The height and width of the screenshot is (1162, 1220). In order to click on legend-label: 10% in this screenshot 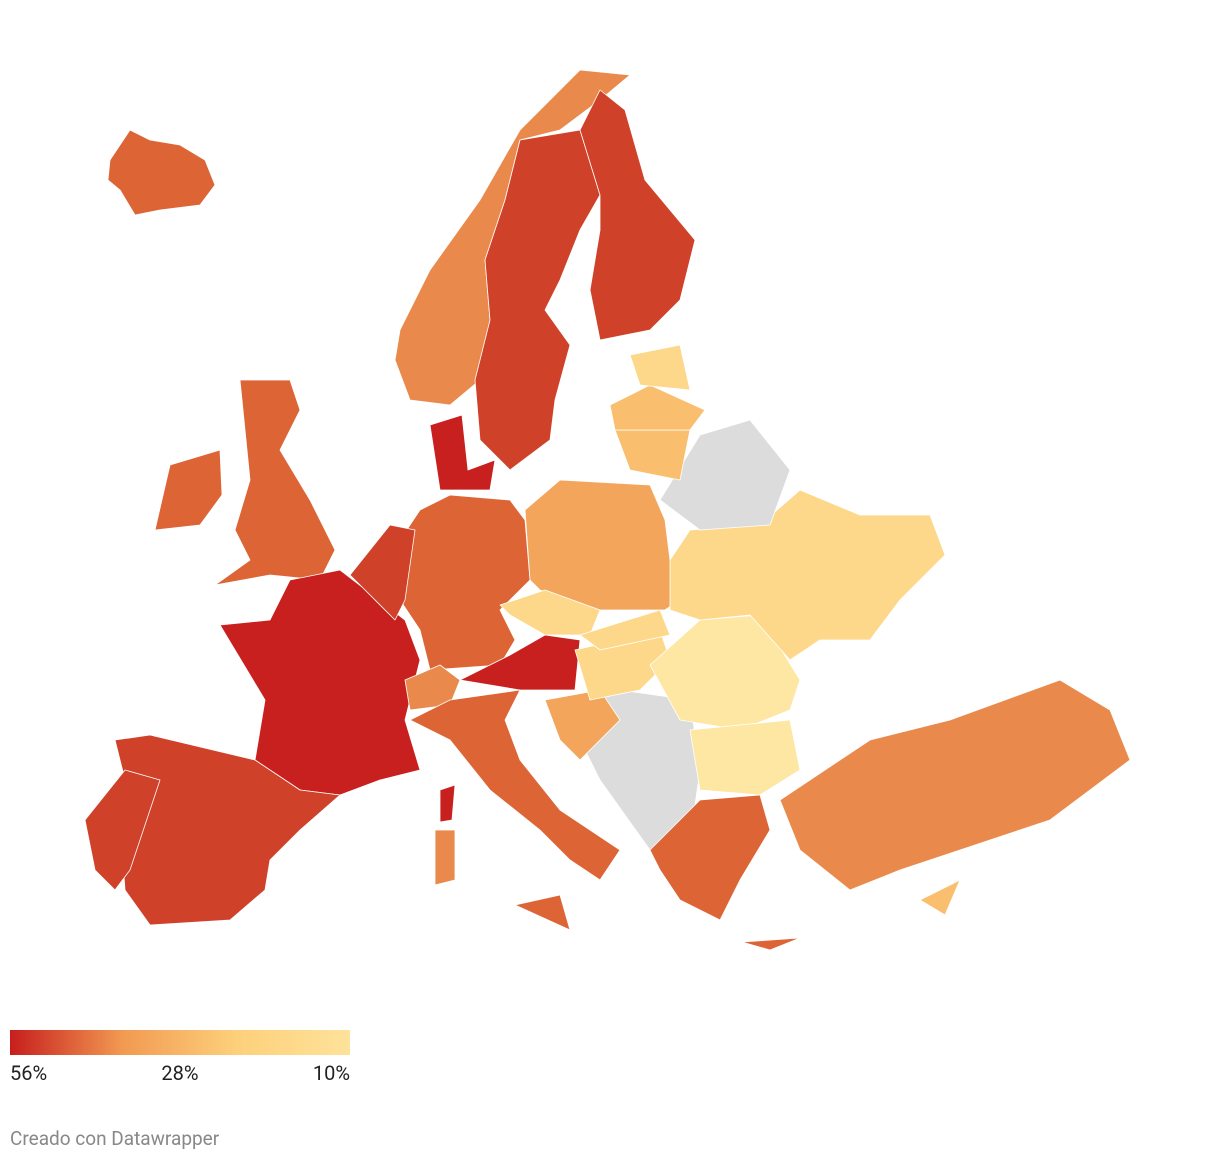, I will do `click(331, 1073)`.